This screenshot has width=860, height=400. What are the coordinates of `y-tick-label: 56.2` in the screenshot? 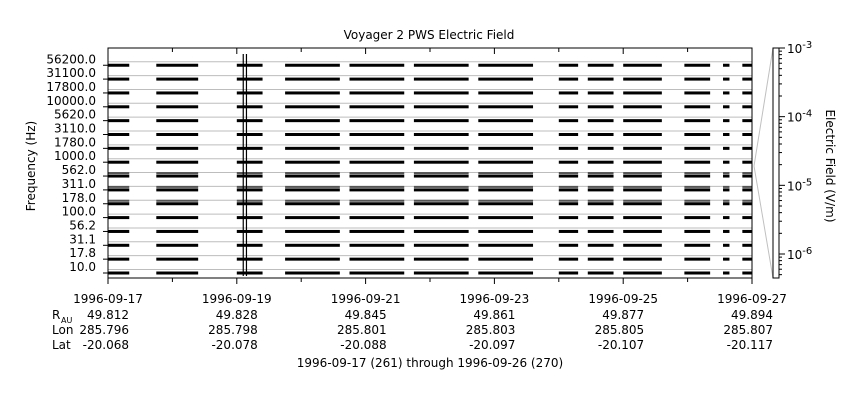 It's located at (82, 225).